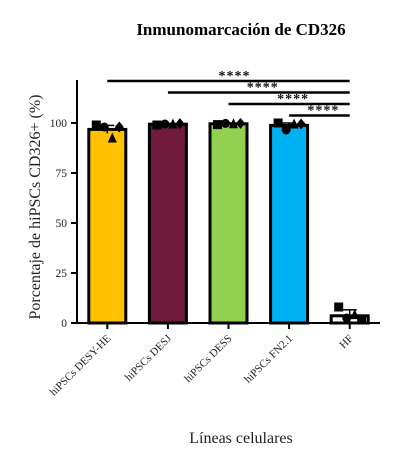 The width and height of the screenshot is (420, 465). I want to click on y-tick-label: 0, so click(64, 324).